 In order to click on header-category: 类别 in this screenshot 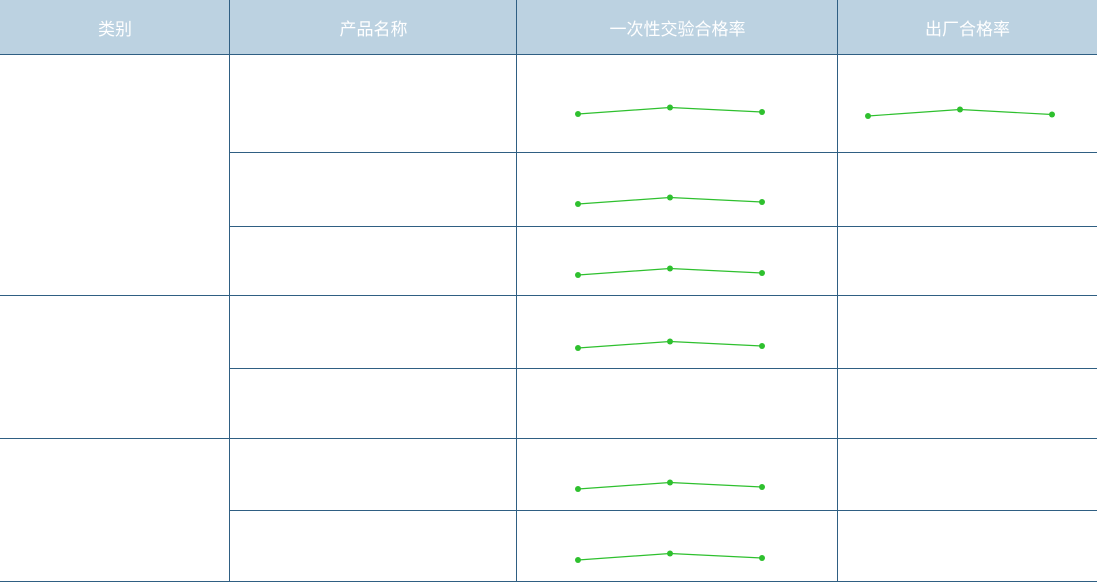, I will do `click(115, 27)`.